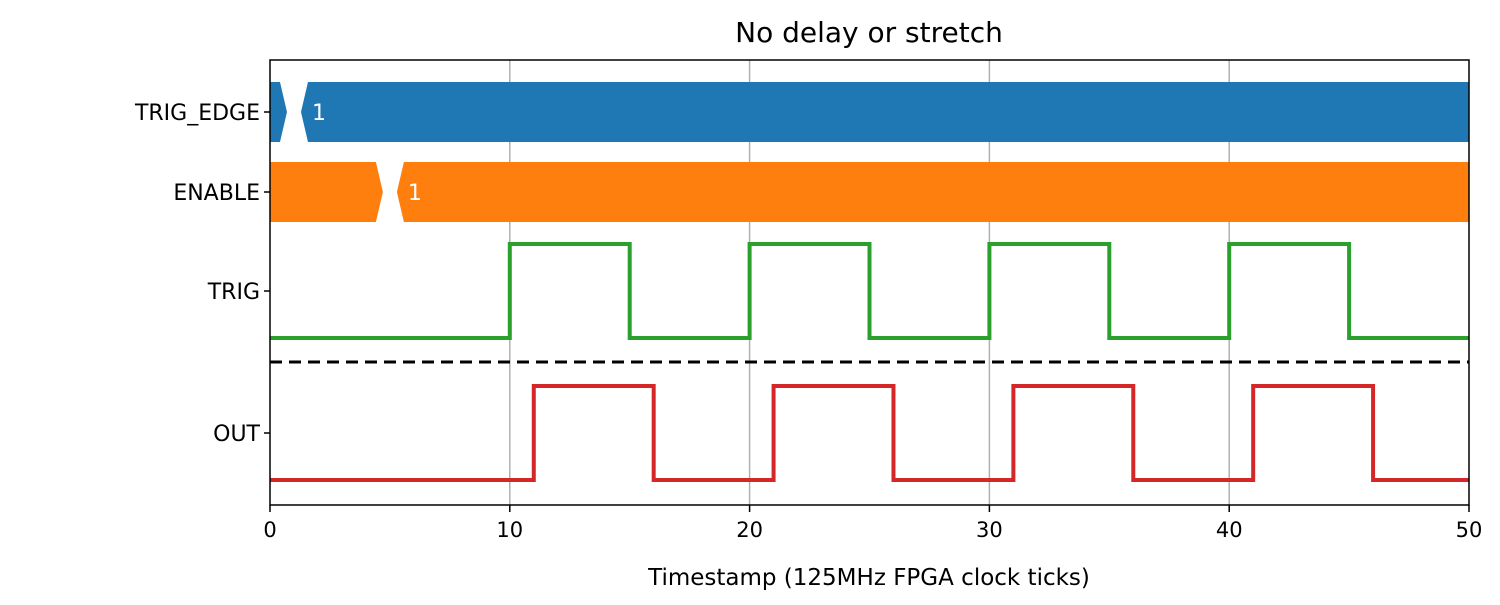 Image resolution: width=1500 pixels, height=605 pixels. I want to click on x-tick-label-0: 0, so click(269, 530).